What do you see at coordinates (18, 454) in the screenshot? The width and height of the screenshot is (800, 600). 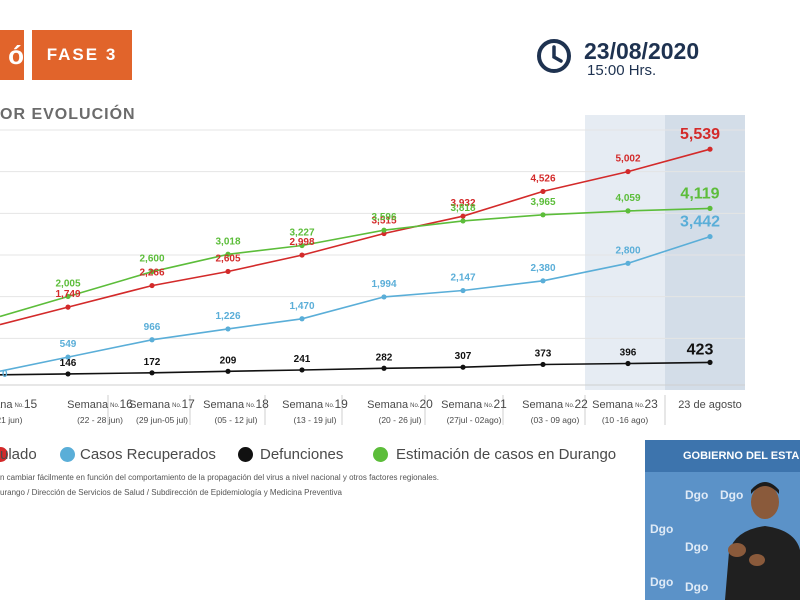 I see `legend-acumulado: ulado` at bounding box center [18, 454].